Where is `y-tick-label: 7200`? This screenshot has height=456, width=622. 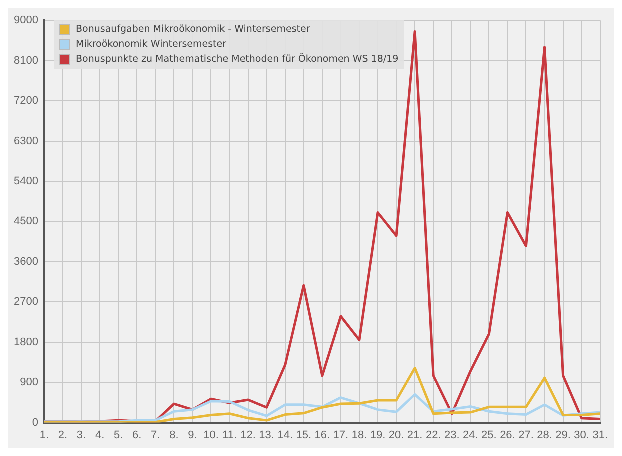
y-tick-label: 7200 is located at coordinates (26, 101).